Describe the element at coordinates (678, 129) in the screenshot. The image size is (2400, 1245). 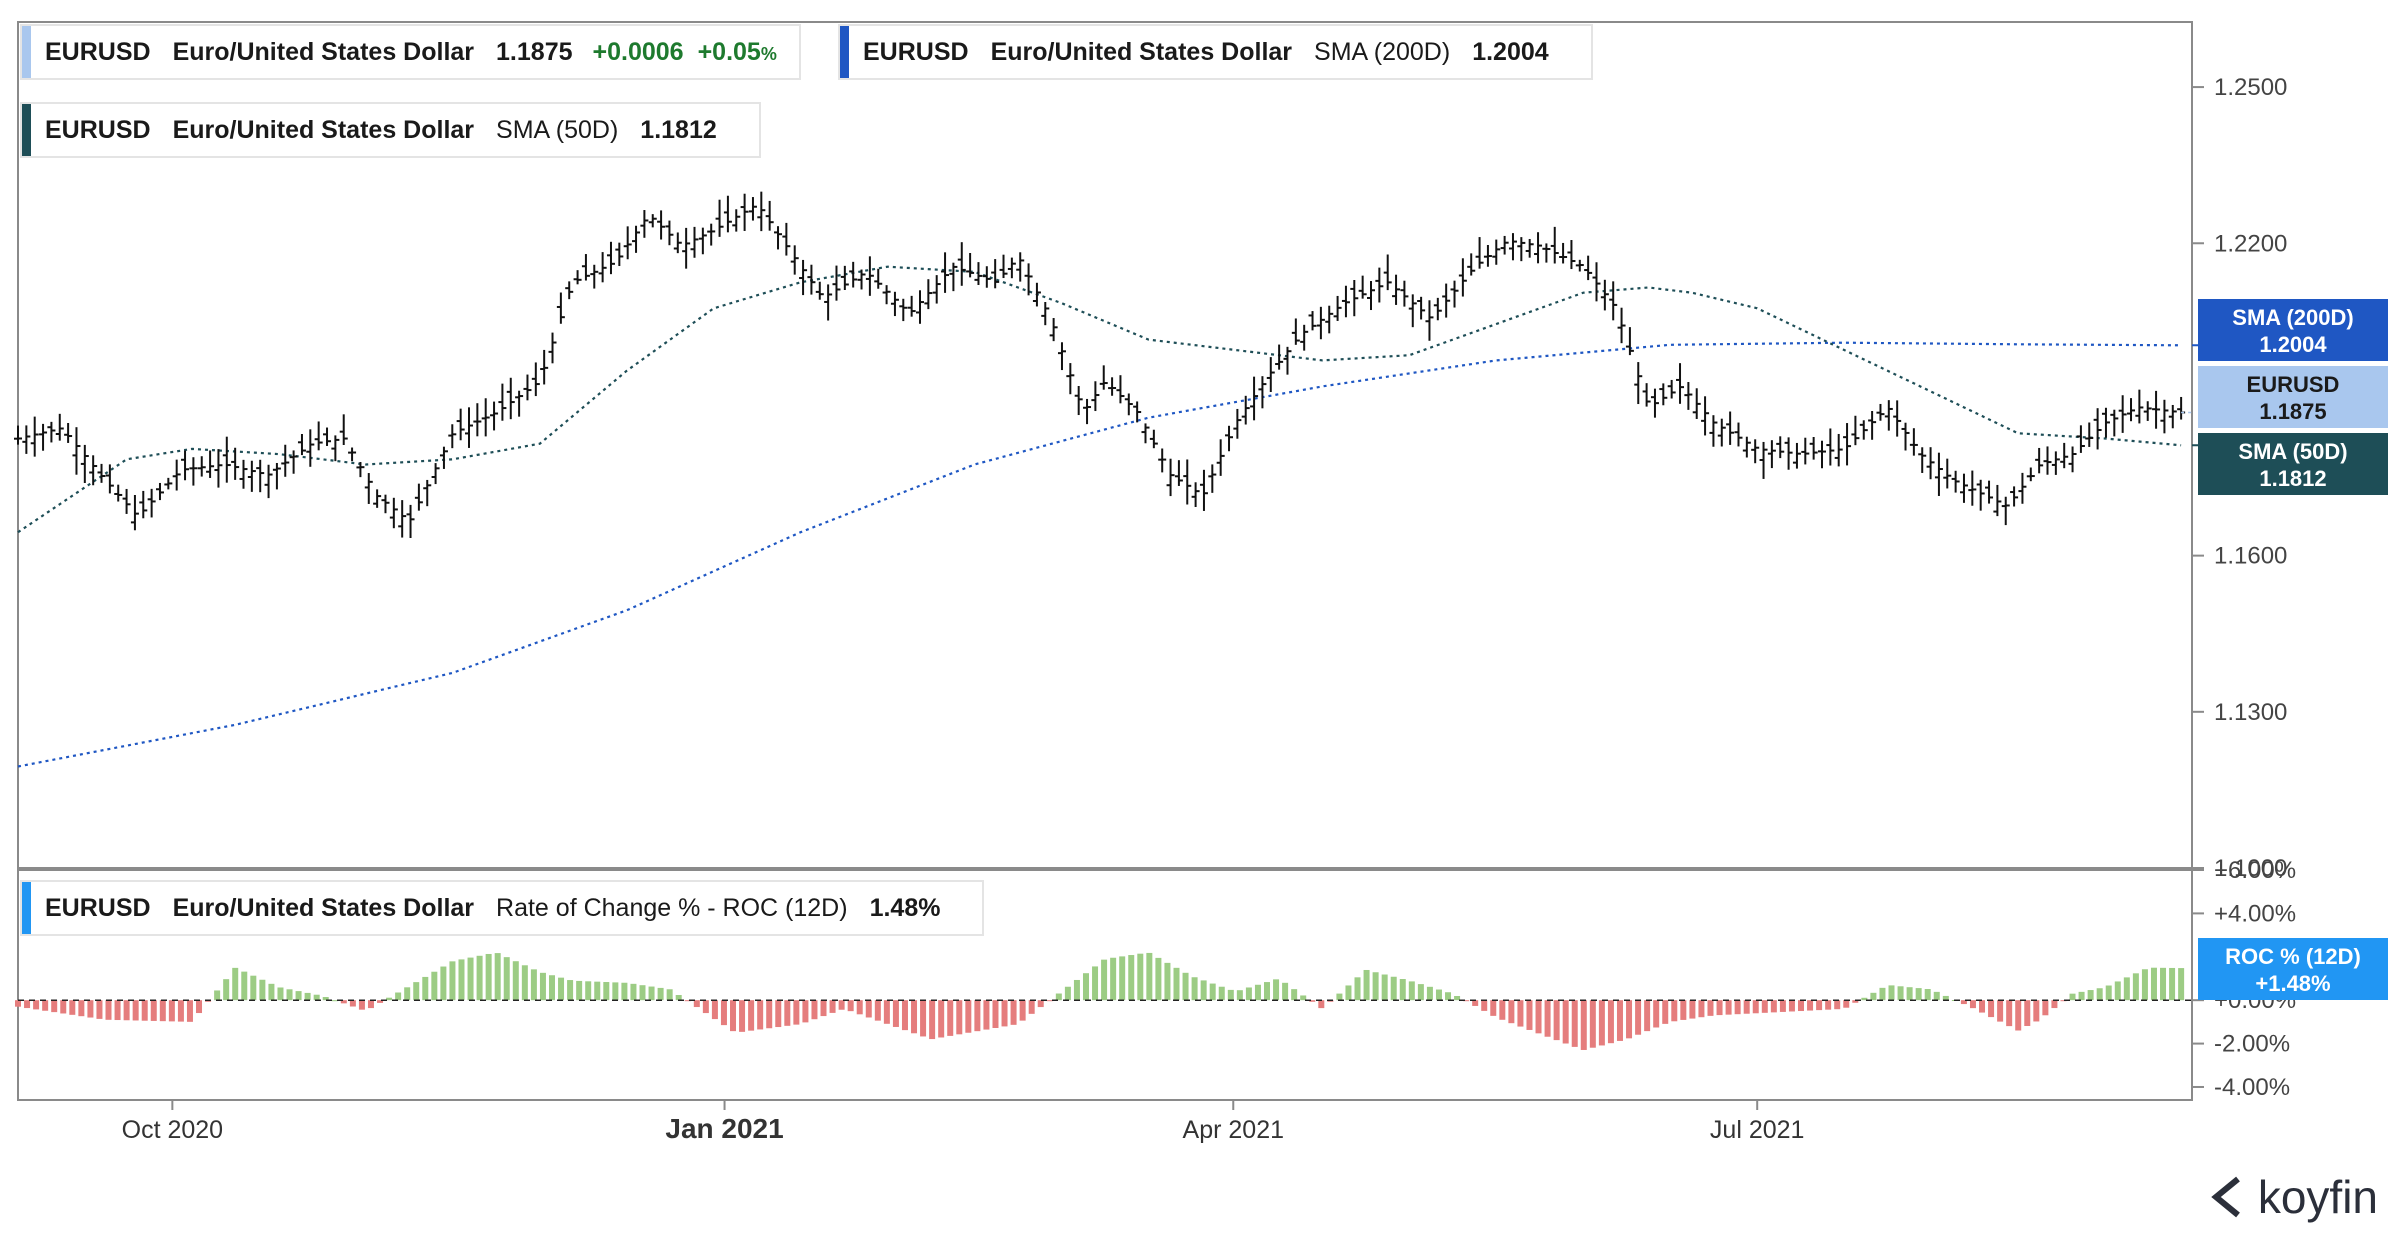
I see `legend-value: 1.1812` at that location.